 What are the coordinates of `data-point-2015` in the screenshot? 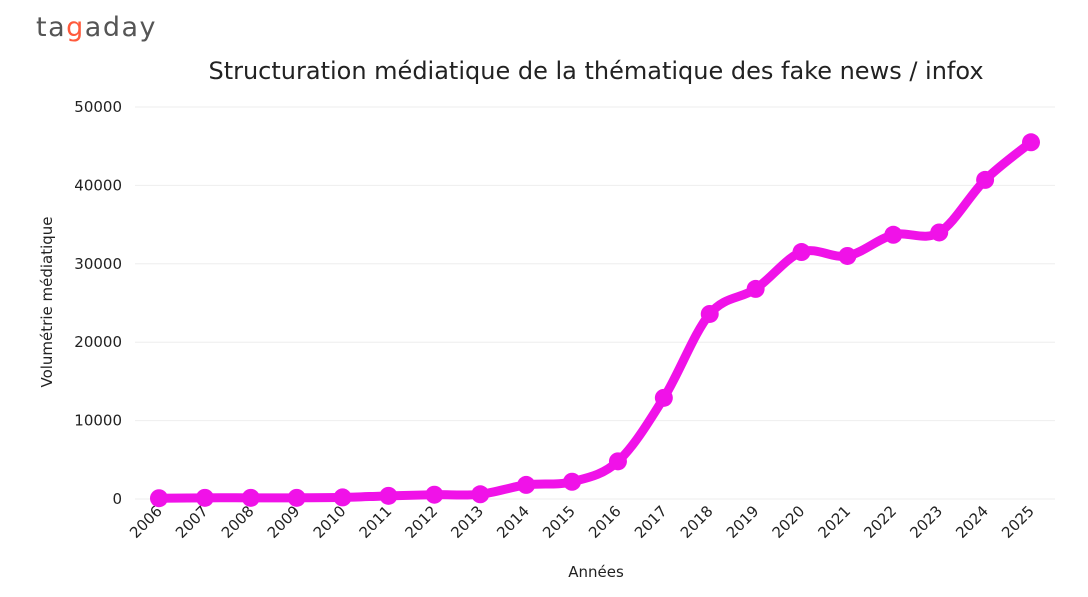 It's located at (572, 481).